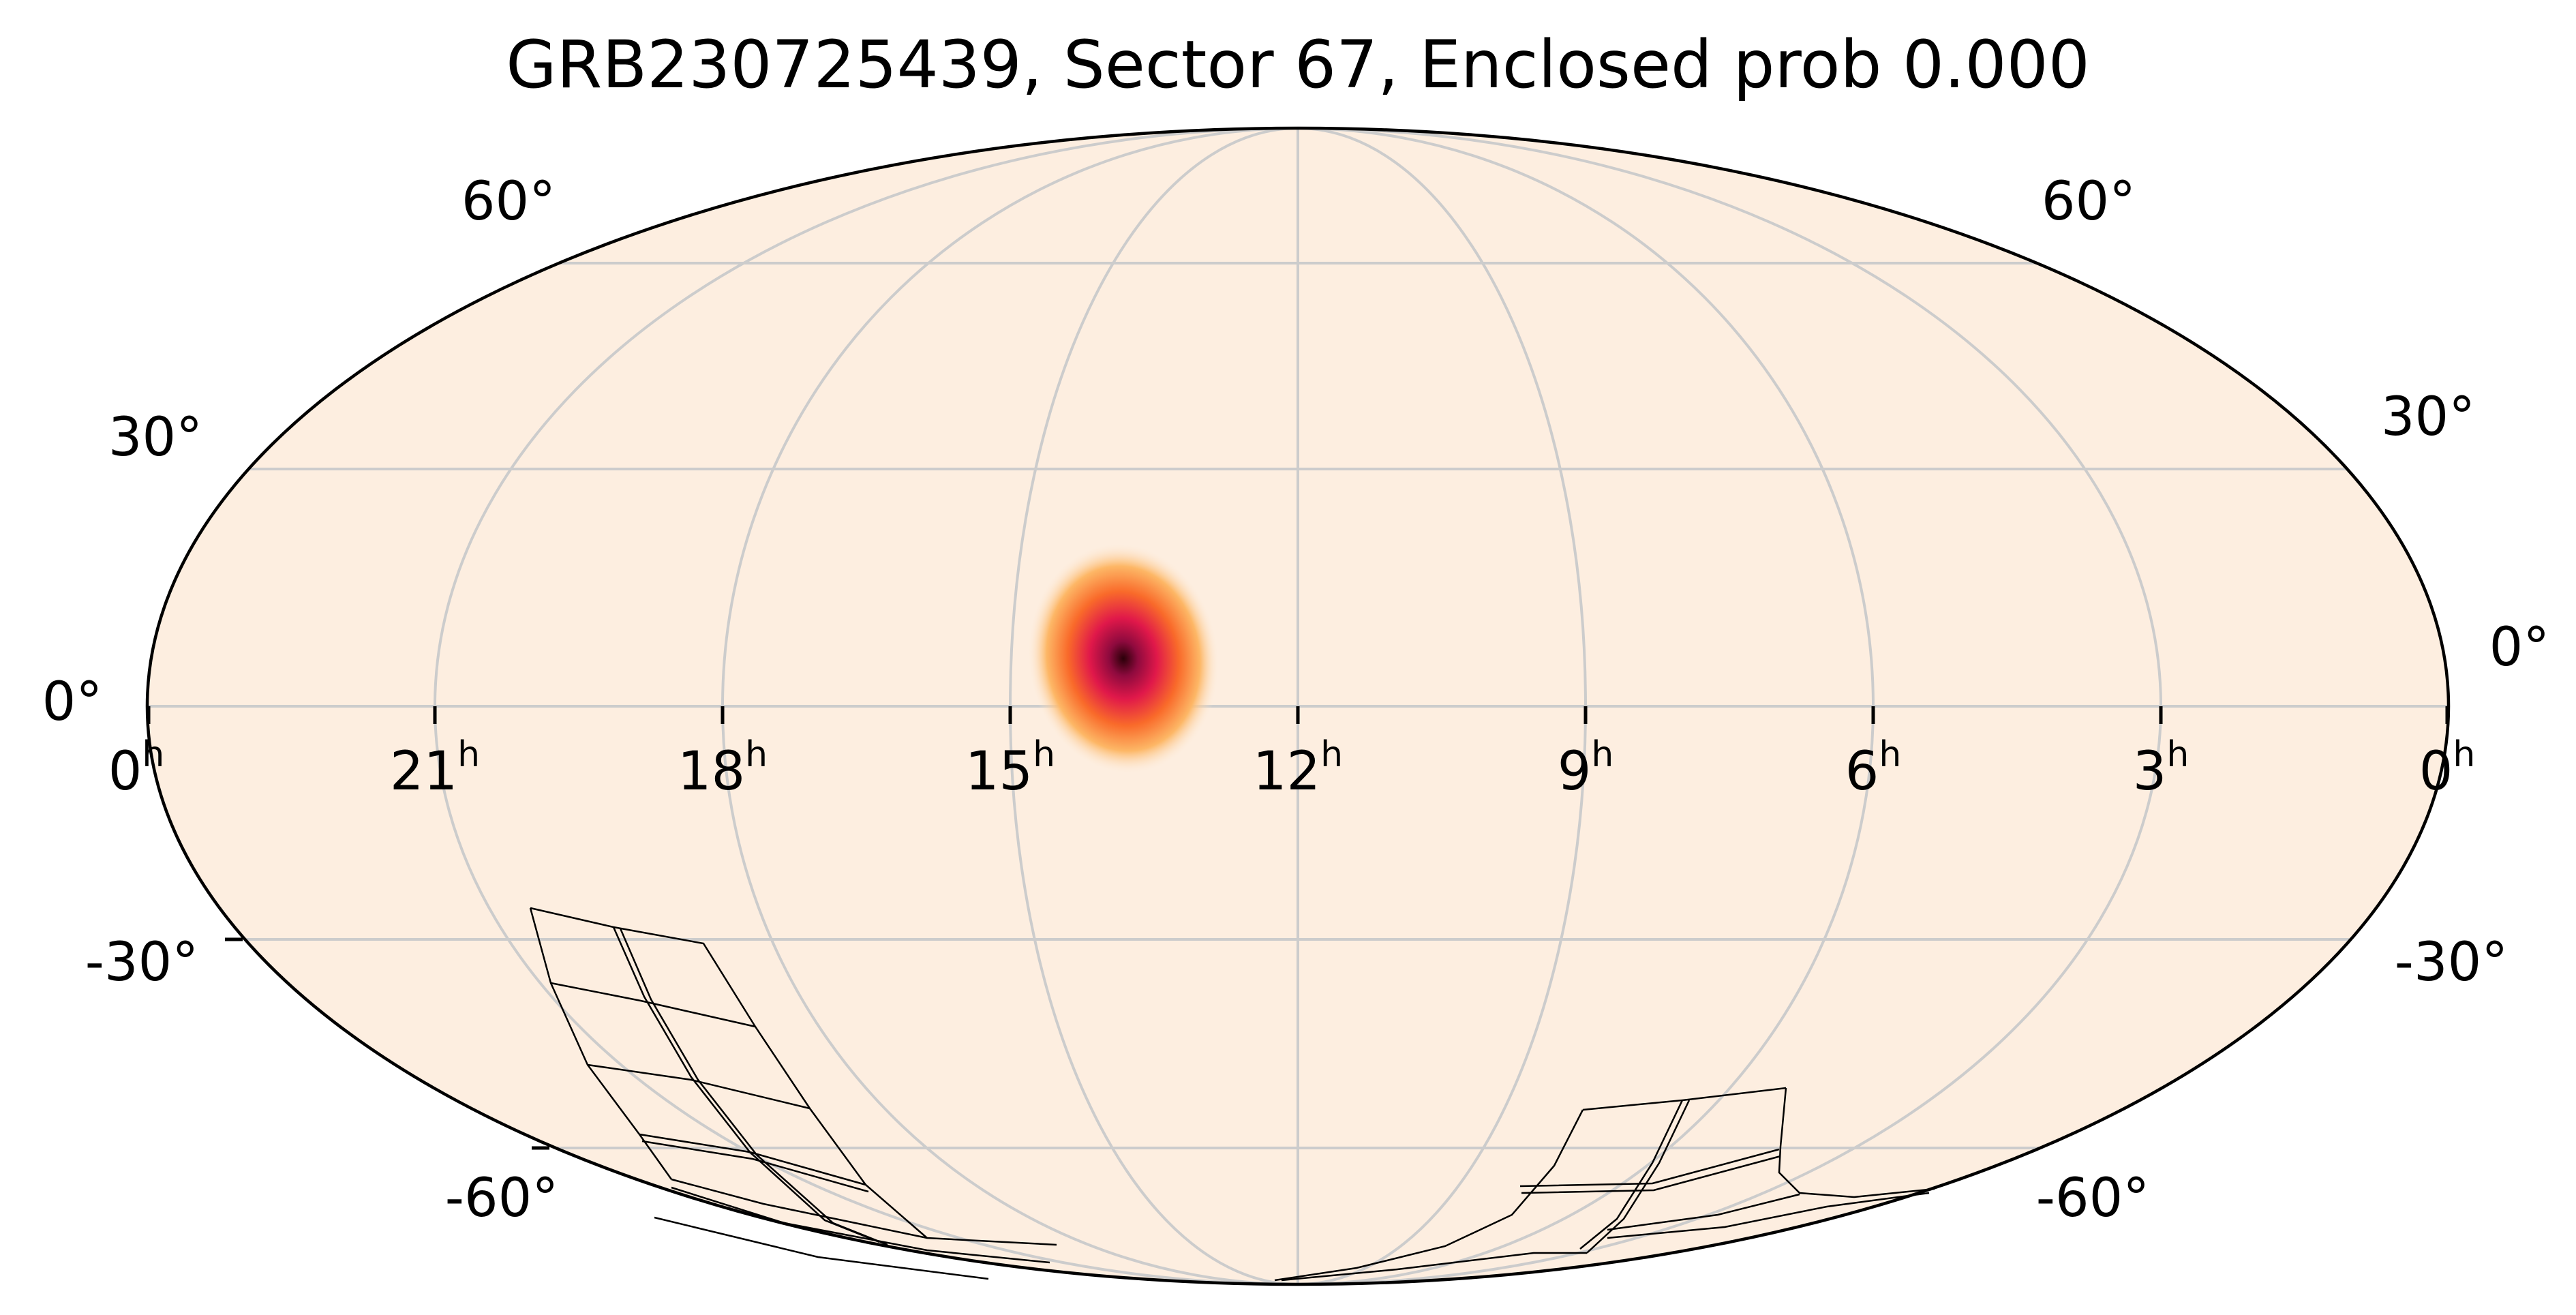 The image size is (2576, 1315). I want to click on dec-label-minus-30-right: -30°, so click(2452, 963).